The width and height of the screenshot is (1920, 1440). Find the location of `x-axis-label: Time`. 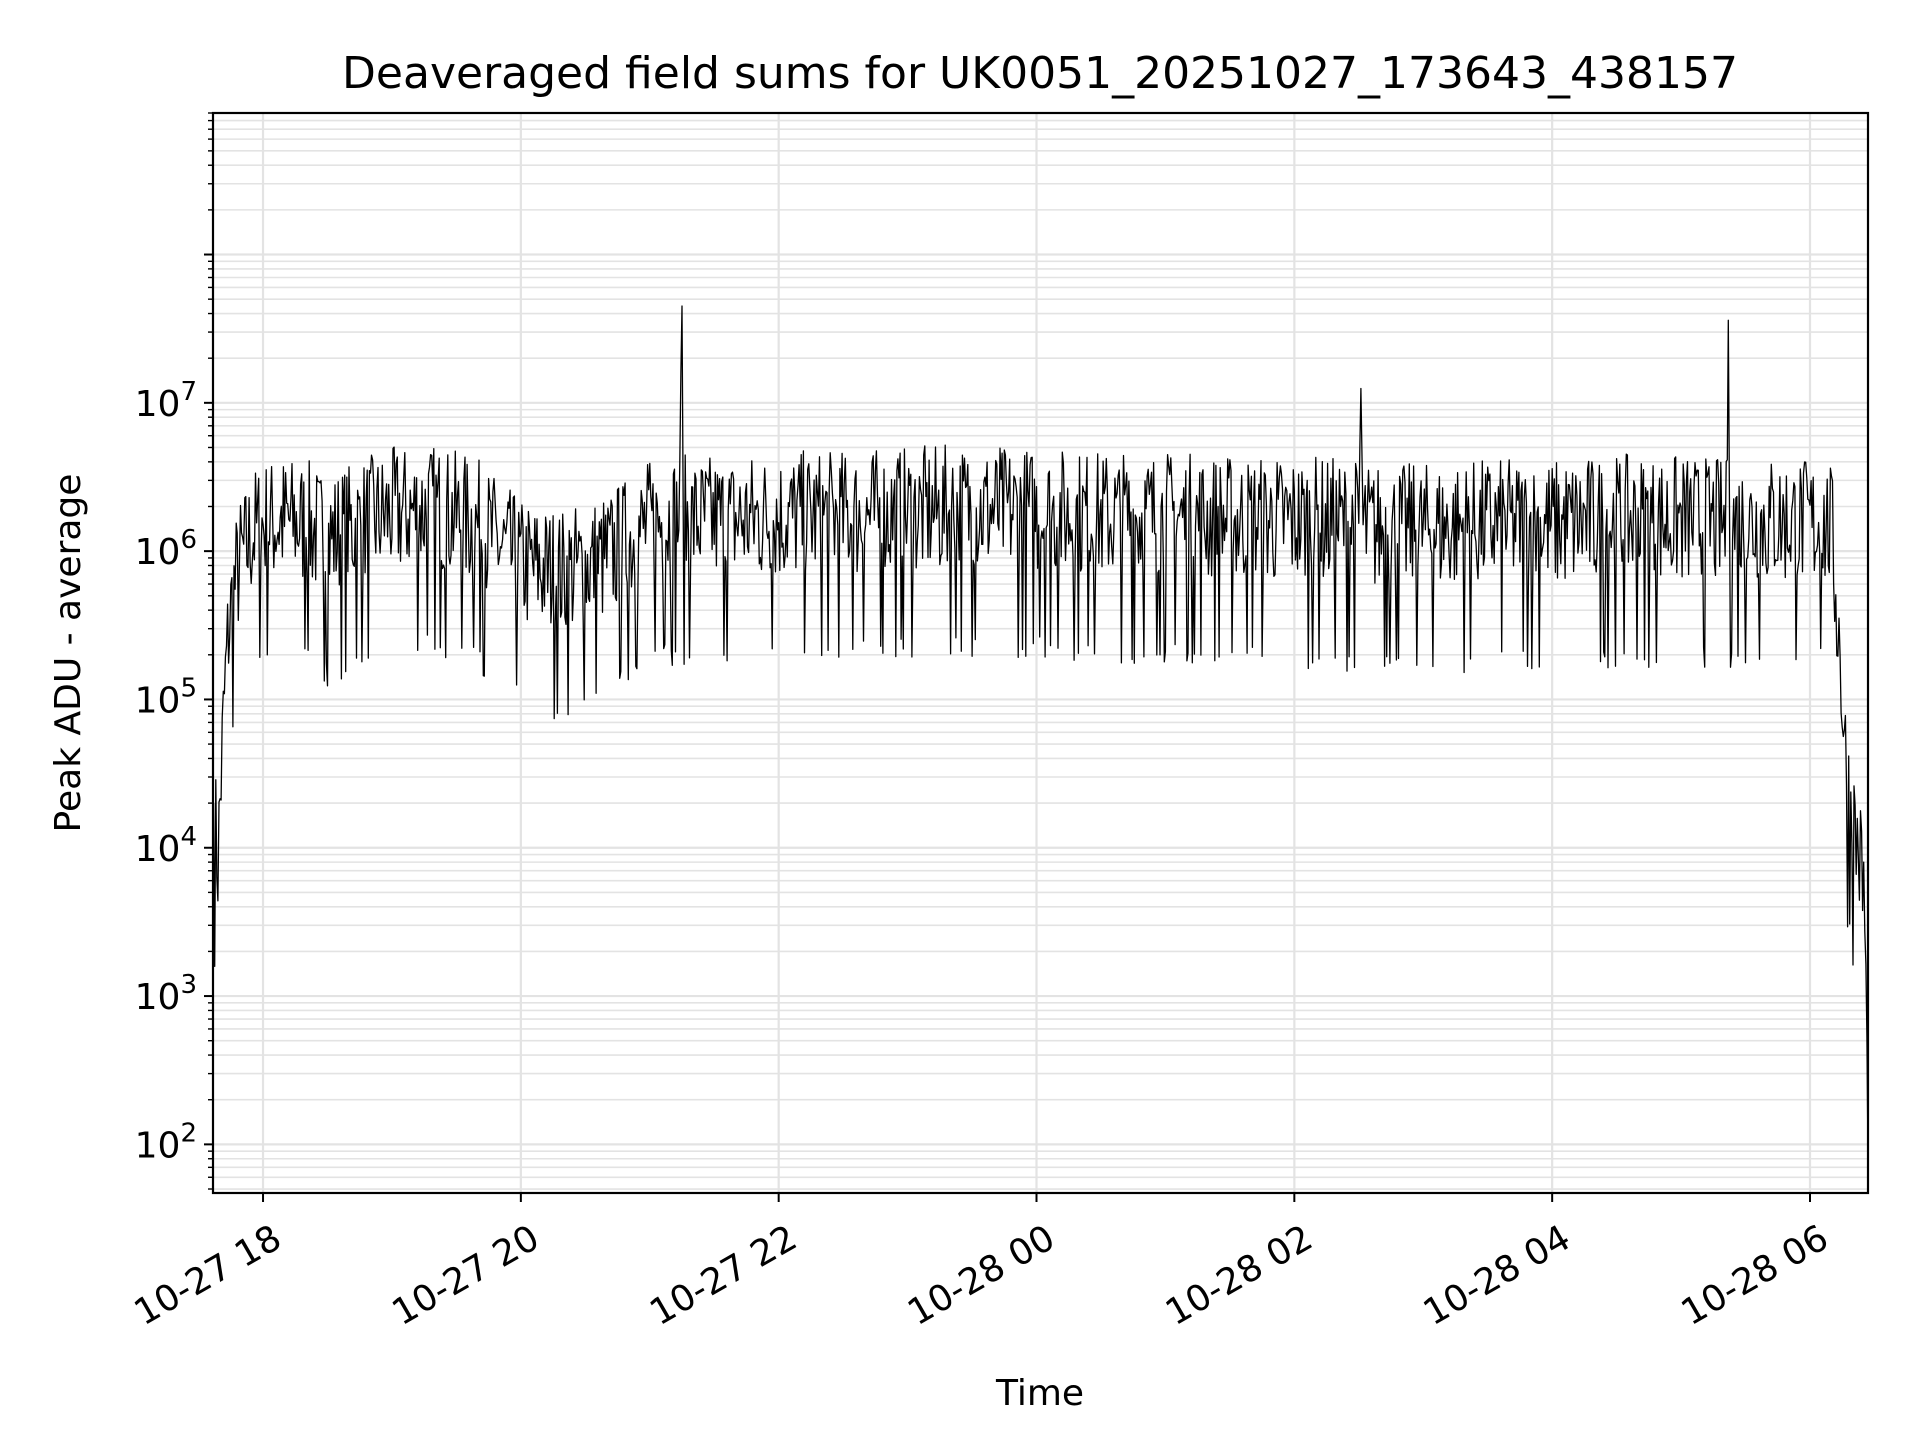

x-axis-label: Time is located at coordinates (1039, 1393).